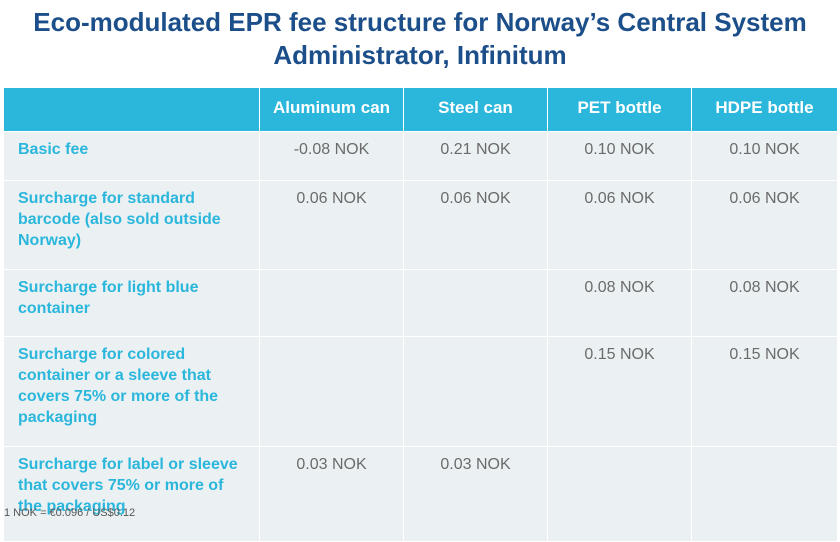 The image size is (840, 542). I want to click on column-header-pet-bottle: PET bottle, so click(619, 109).